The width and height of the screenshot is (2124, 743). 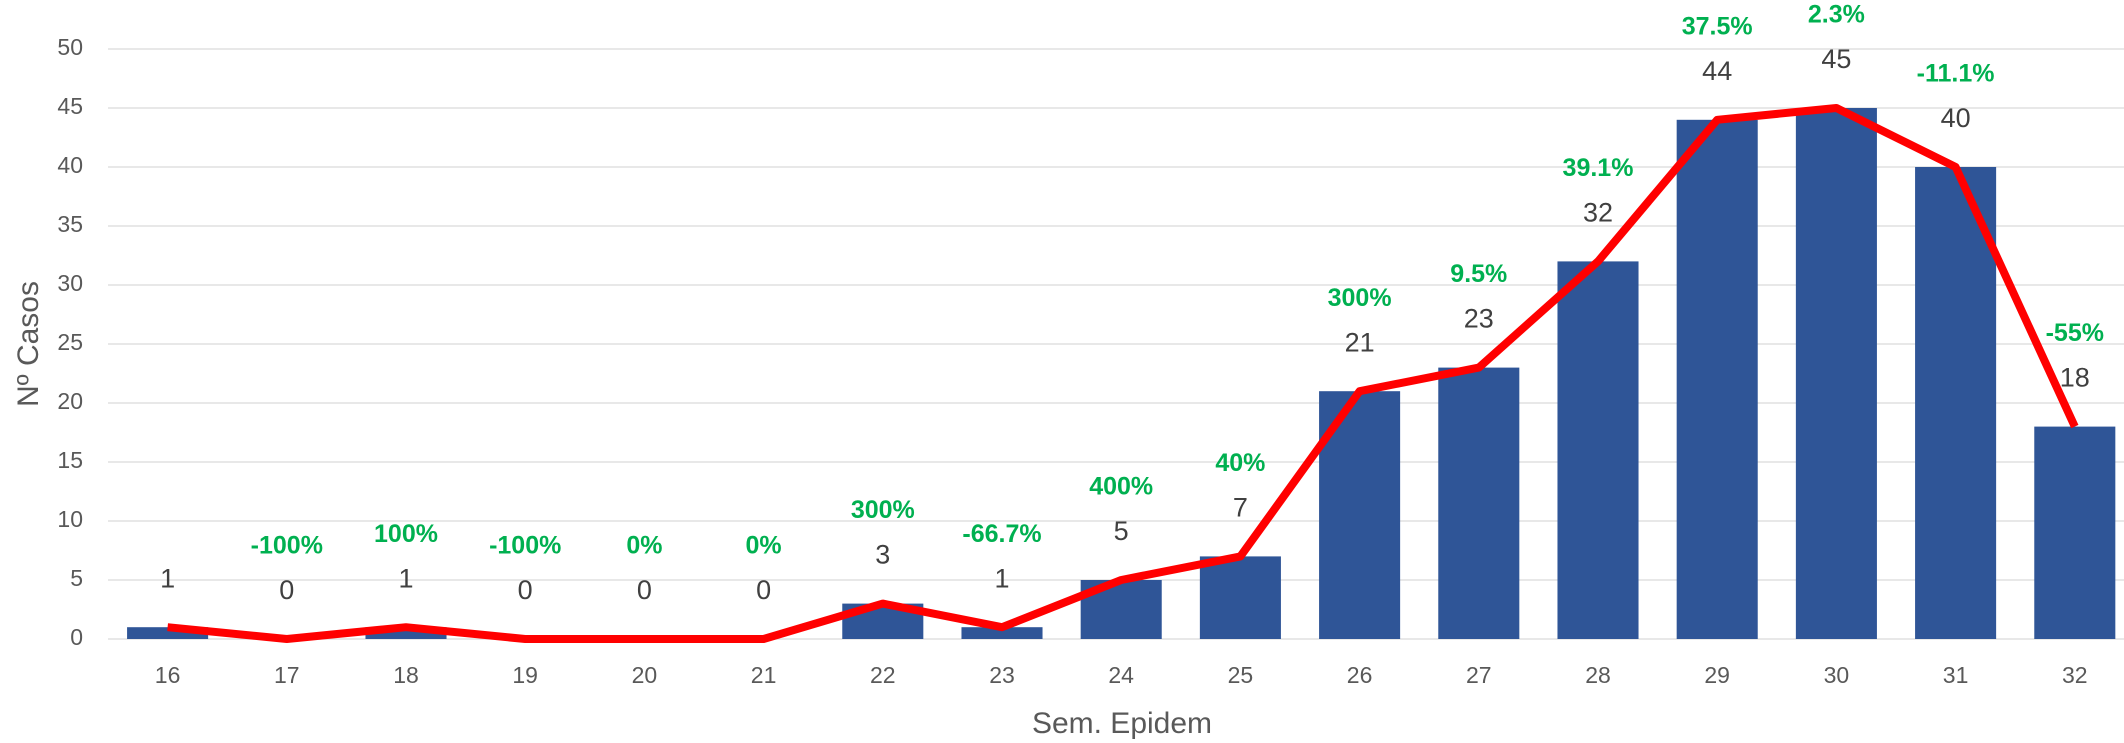 What do you see at coordinates (1717, 26) in the screenshot?
I see `change-label: 37.5%` at bounding box center [1717, 26].